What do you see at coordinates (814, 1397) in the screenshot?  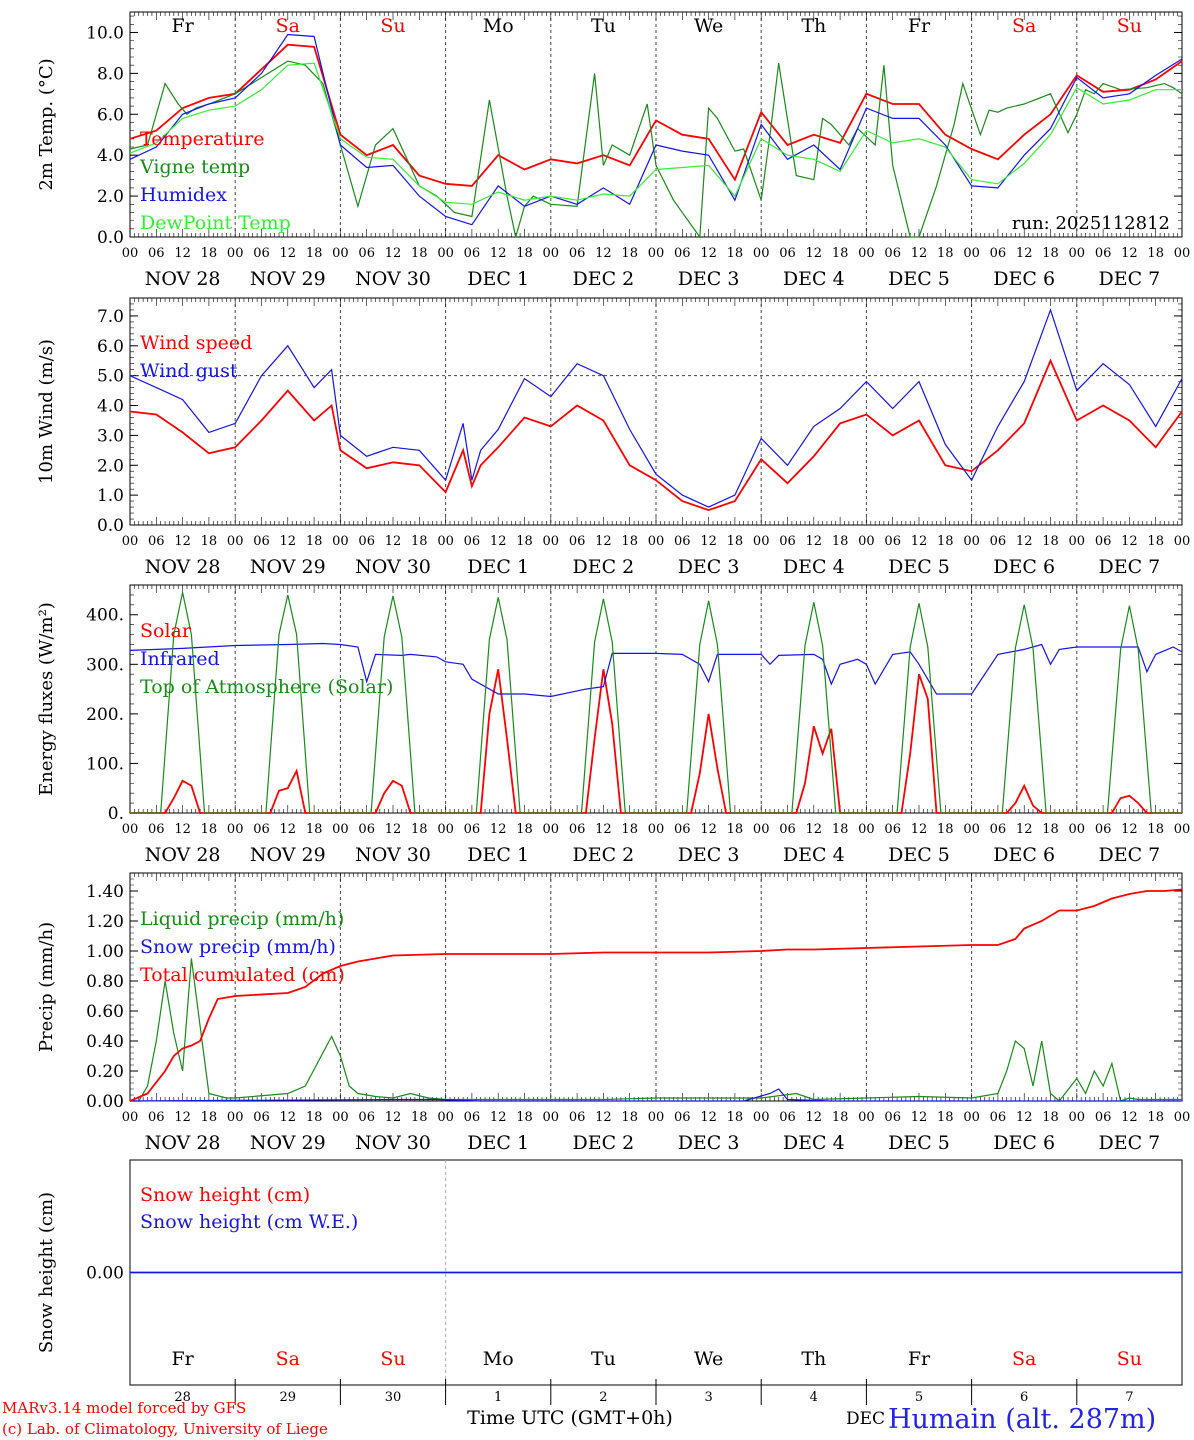 I see `day-number-label: 4` at bounding box center [814, 1397].